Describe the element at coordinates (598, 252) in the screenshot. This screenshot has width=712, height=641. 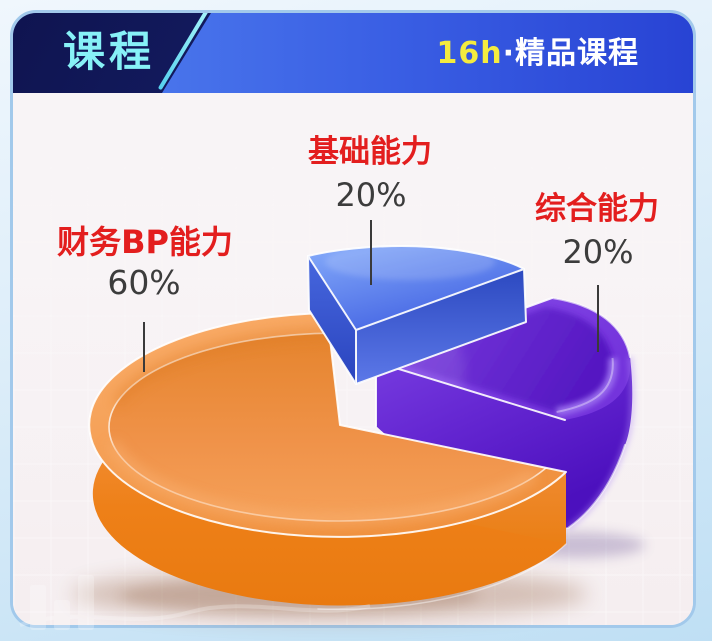
I see `slice-value-comprehensive: 20%` at that location.